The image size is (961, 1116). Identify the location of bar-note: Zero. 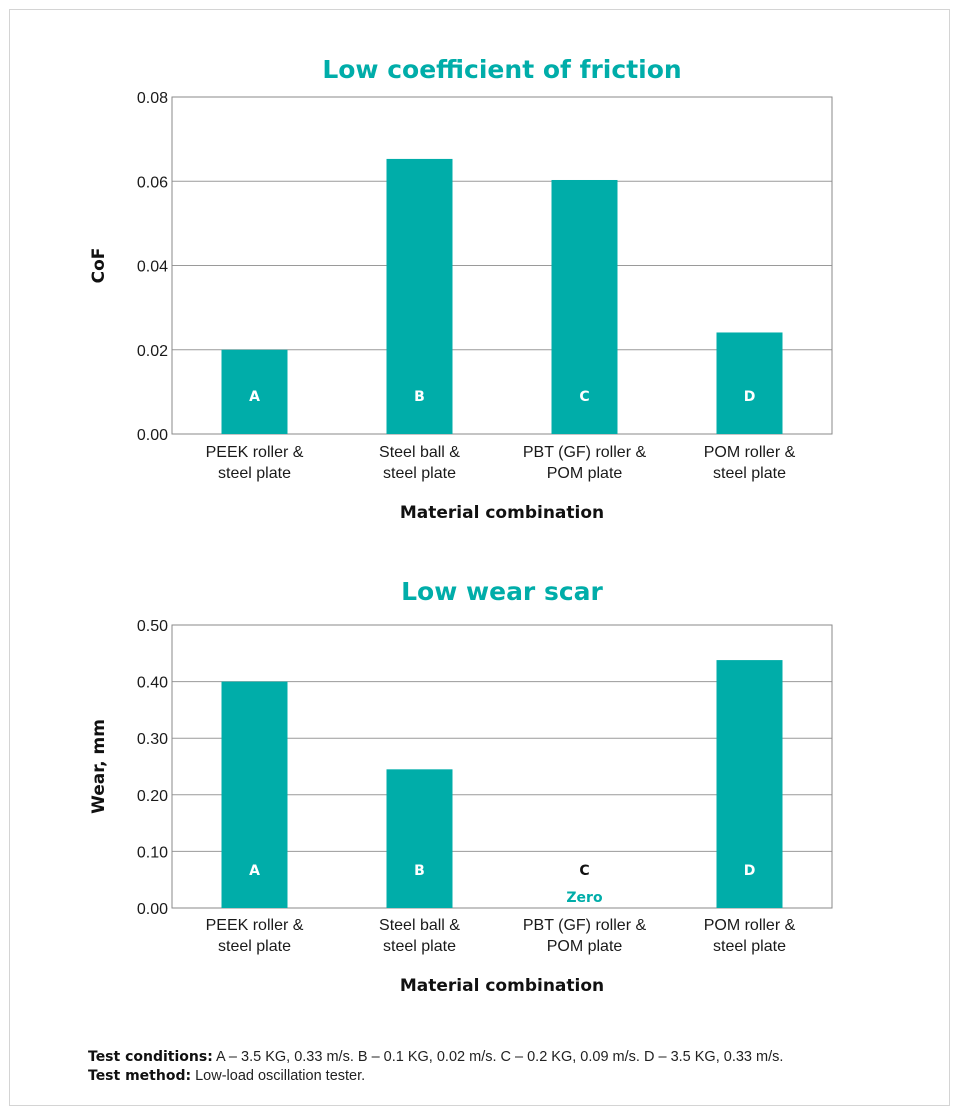
(584, 898).